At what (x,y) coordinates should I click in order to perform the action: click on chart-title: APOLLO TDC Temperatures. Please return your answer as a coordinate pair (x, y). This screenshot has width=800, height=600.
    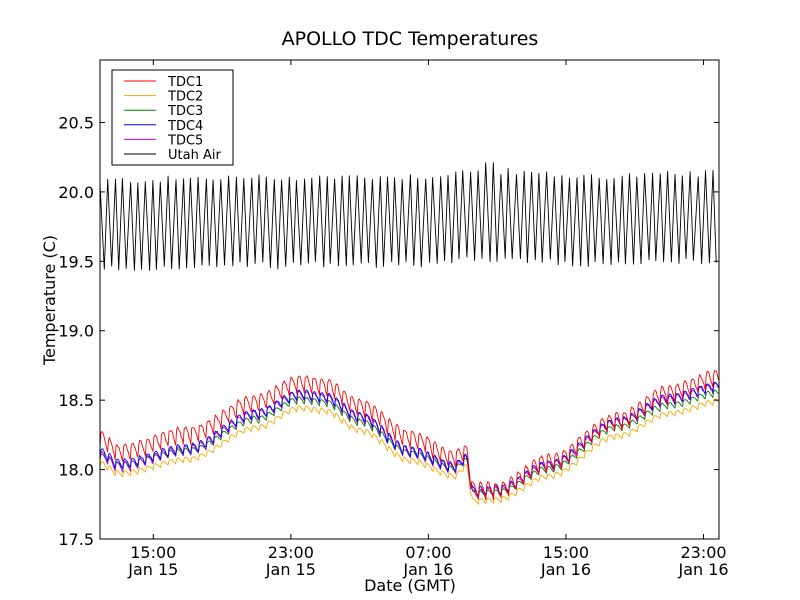
    Looking at the image, I should click on (410, 39).